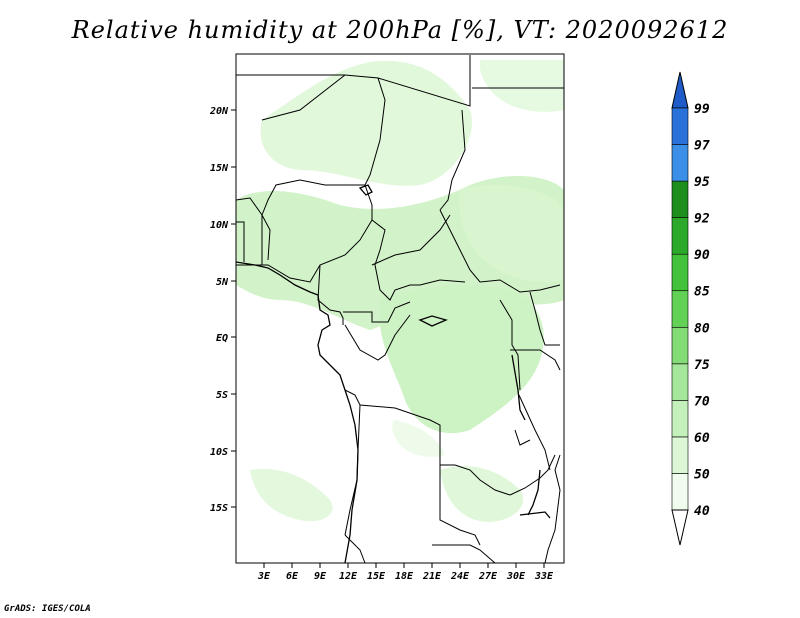 Image resolution: width=800 pixels, height=618 pixels. I want to click on longitude-axis: 3E 6E 9E 12E 15E 18E 21E 24E 27E 30E 33E, so click(405, 572).